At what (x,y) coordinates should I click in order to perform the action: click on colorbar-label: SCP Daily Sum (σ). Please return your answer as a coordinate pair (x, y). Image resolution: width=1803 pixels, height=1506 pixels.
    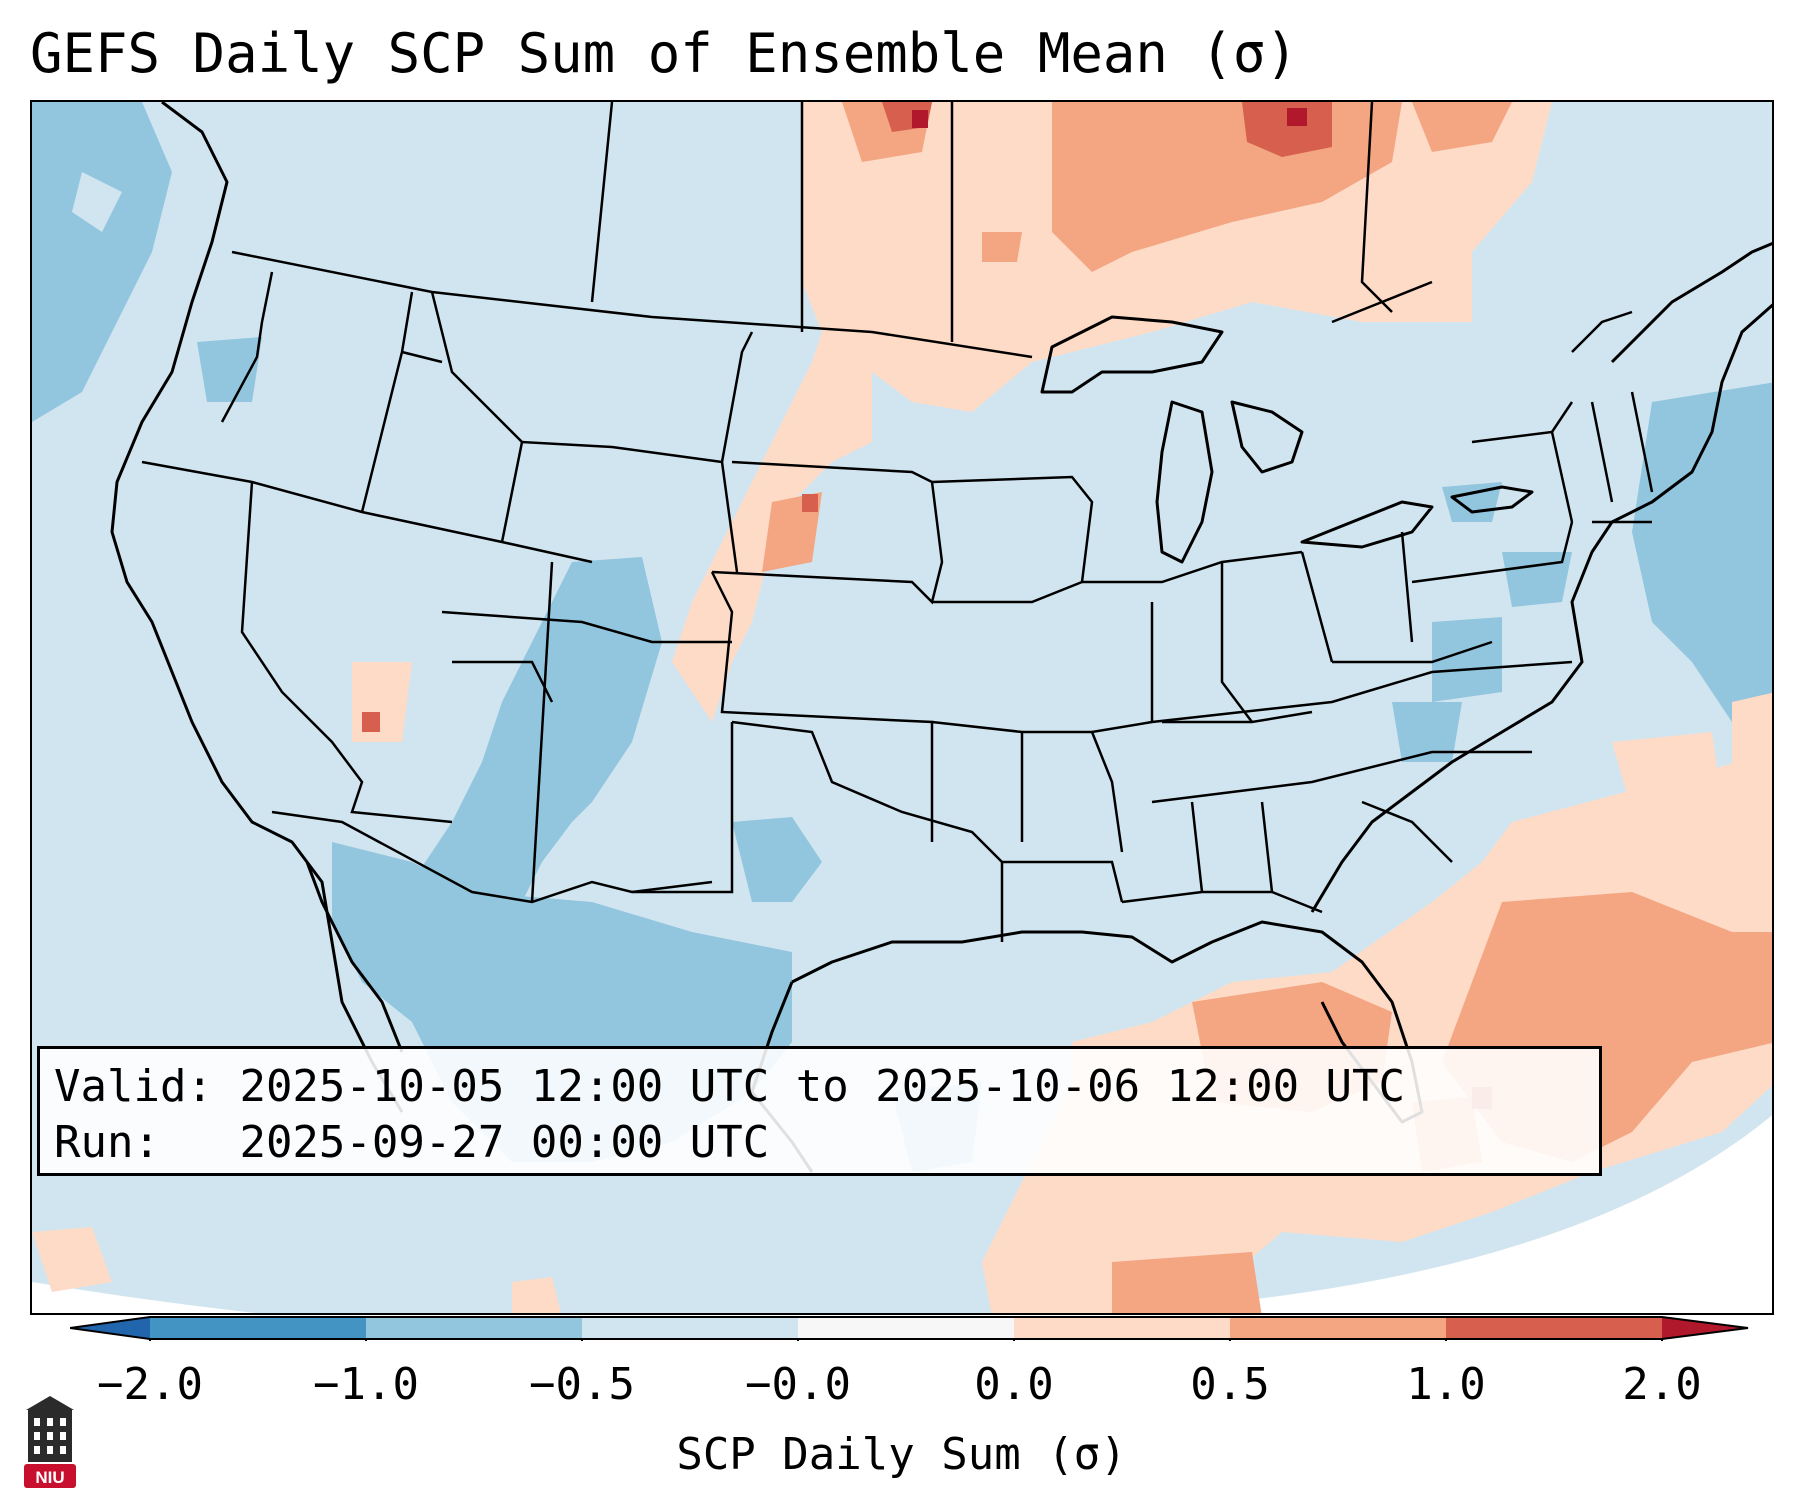
    Looking at the image, I should click on (901, 1454).